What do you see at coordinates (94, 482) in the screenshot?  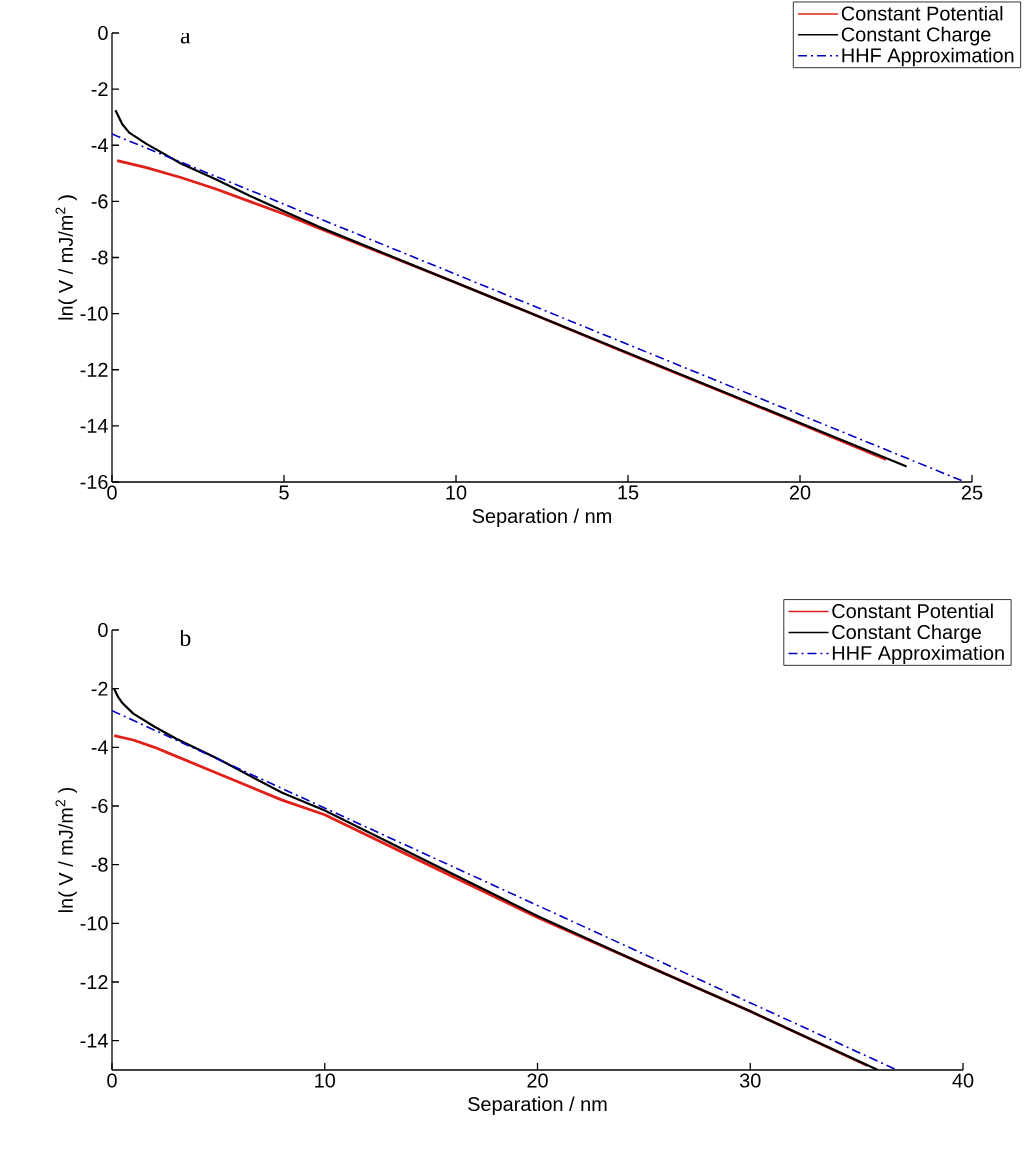 I see `y-tick-label: -16` at bounding box center [94, 482].